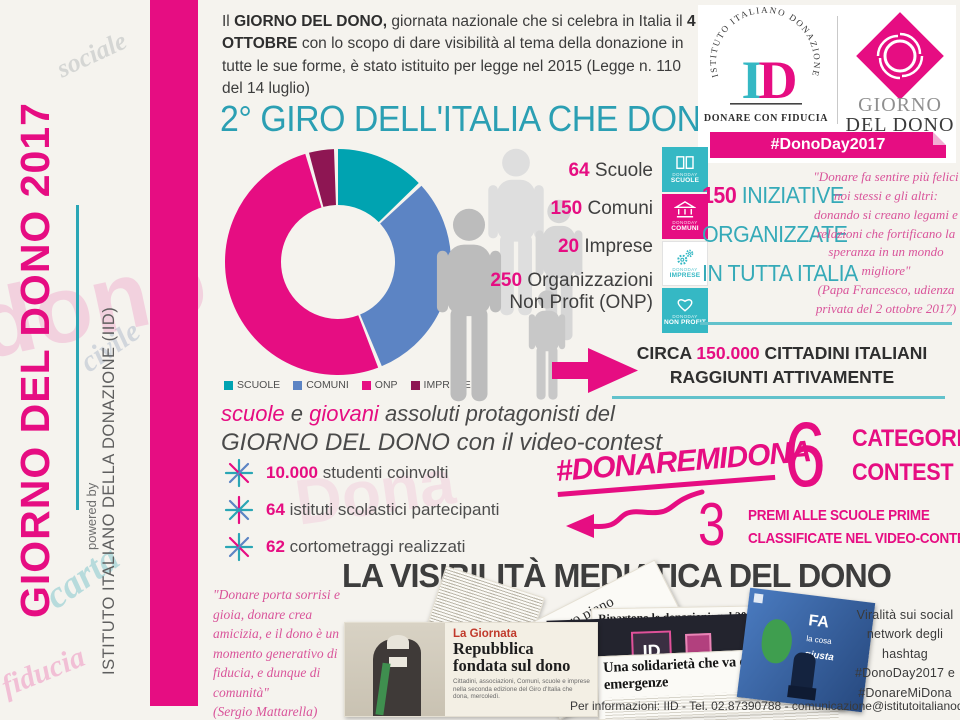 This screenshot has height=720, width=960. I want to click on stat-onp: 250 Organizzazioni Non Profit (ONP), so click(571, 292).